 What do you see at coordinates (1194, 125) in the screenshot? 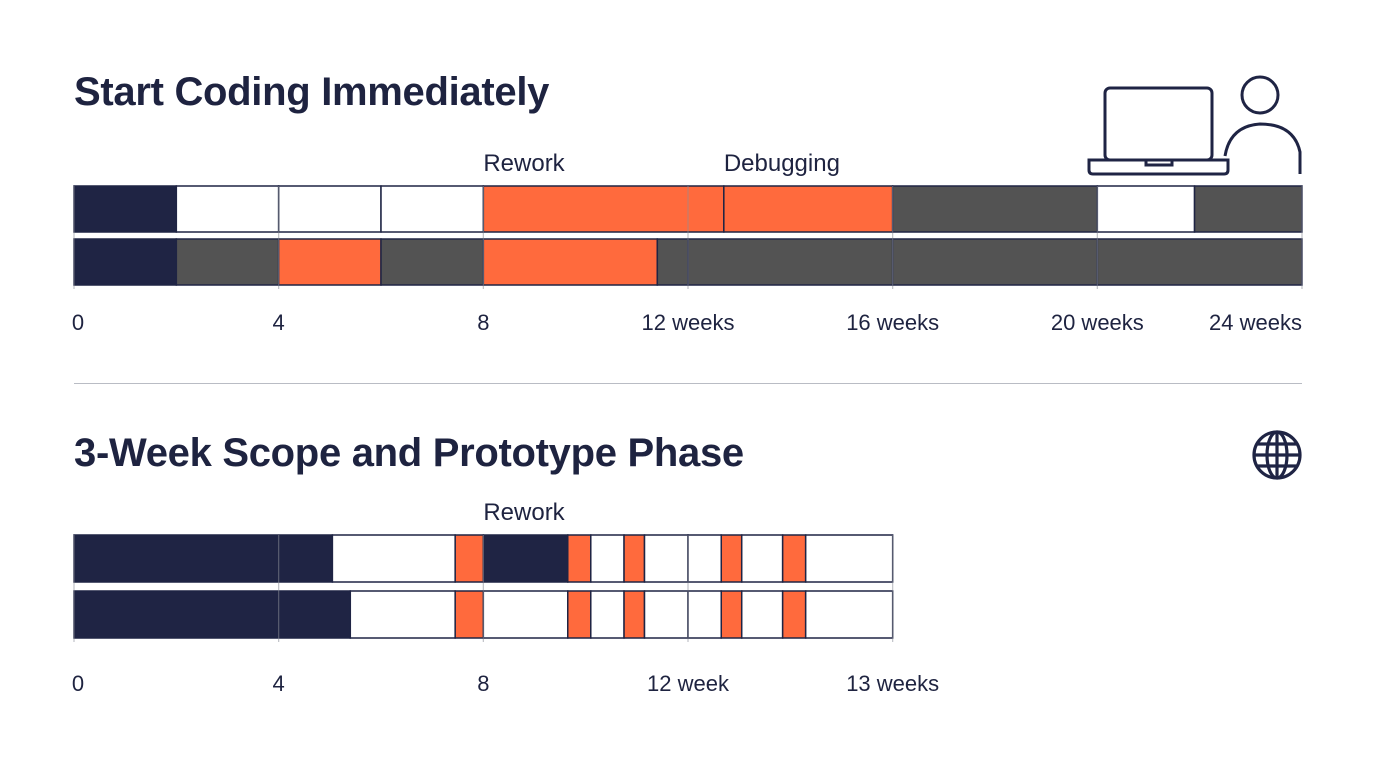
I see `laptop-person-icon` at bounding box center [1194, 125].